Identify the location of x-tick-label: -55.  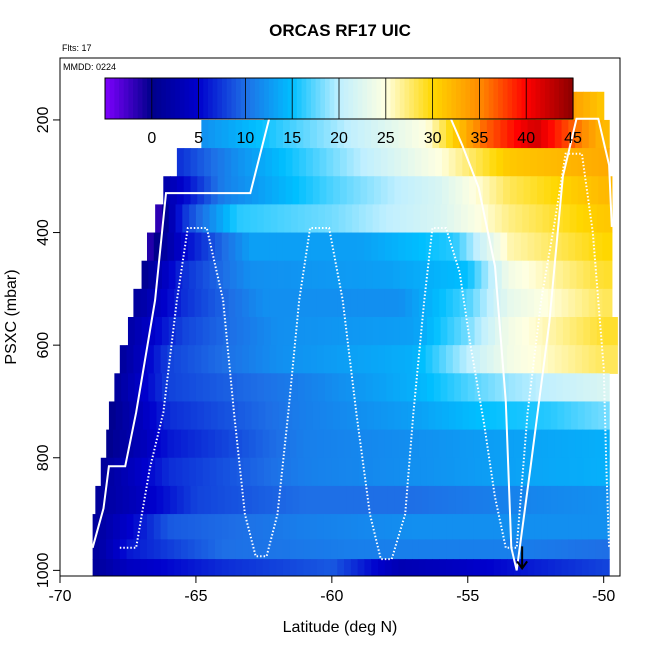
(467, 596).